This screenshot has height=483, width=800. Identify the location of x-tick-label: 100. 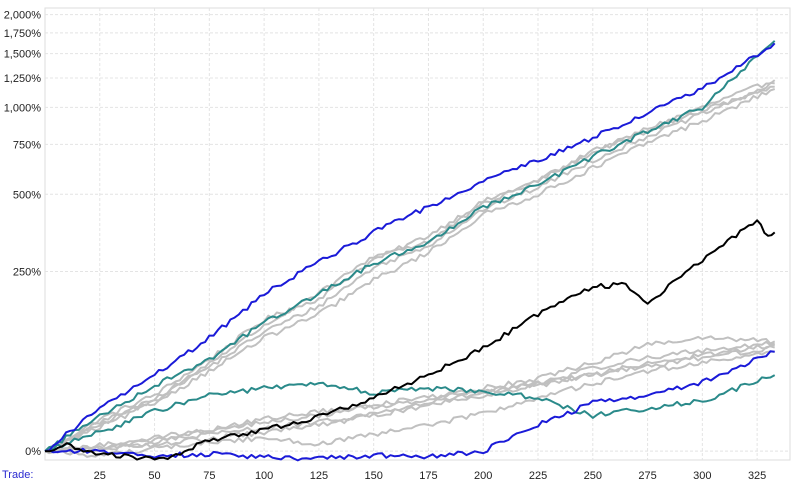
(264, 476).